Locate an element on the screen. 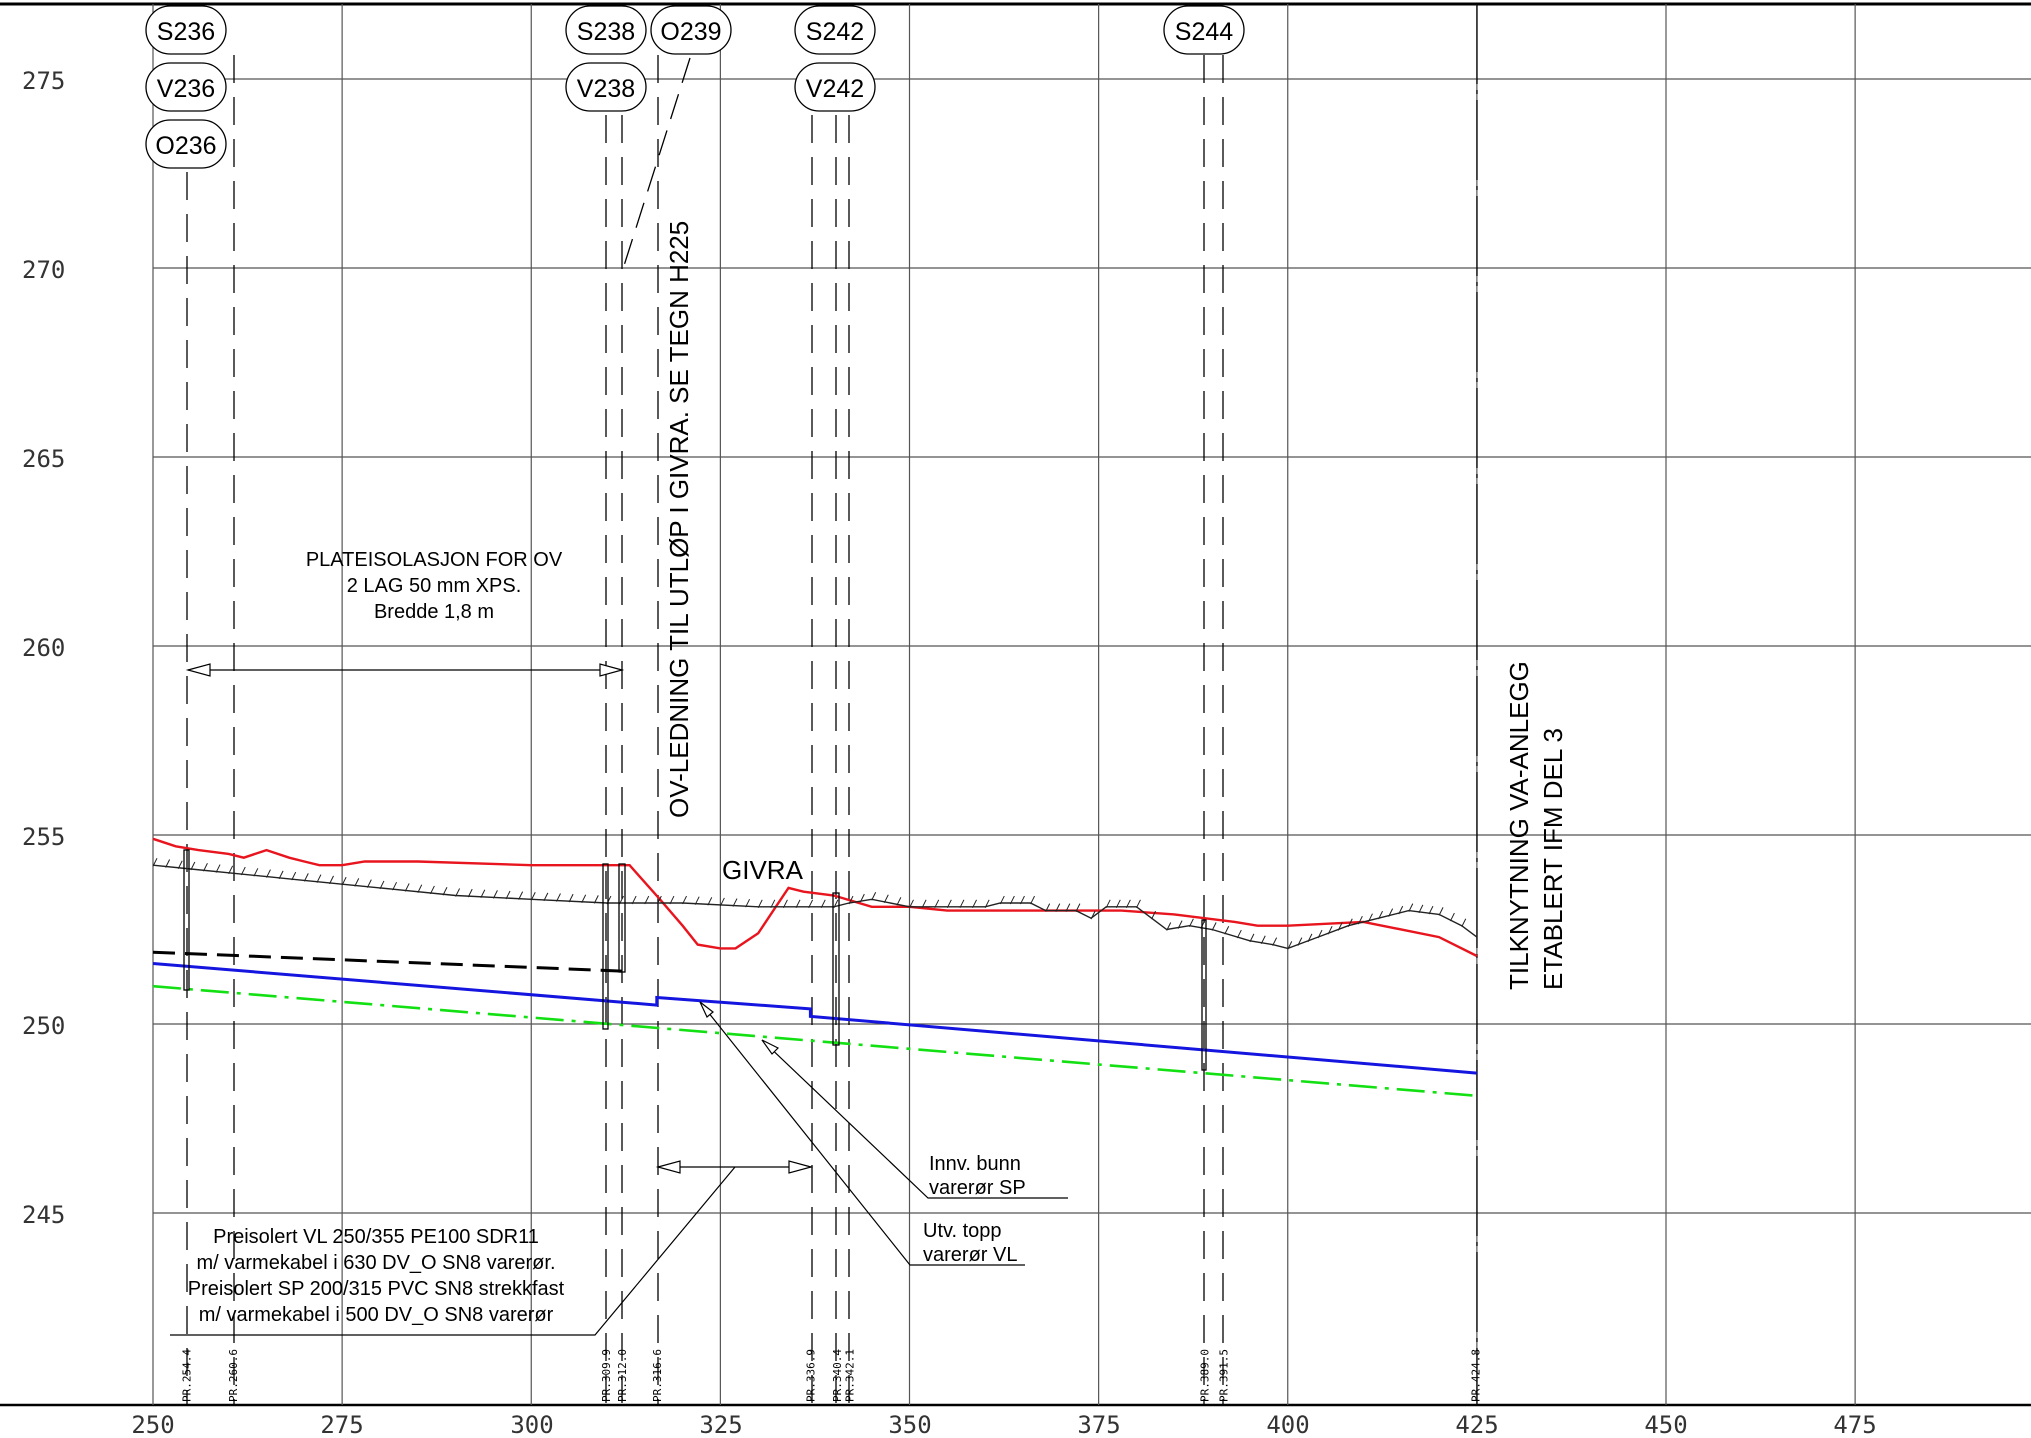 The height and width of the screenshot is (1438, 2031). insulation-note-line3: Bredde 1,8 m is located at coordinates (434, 612).